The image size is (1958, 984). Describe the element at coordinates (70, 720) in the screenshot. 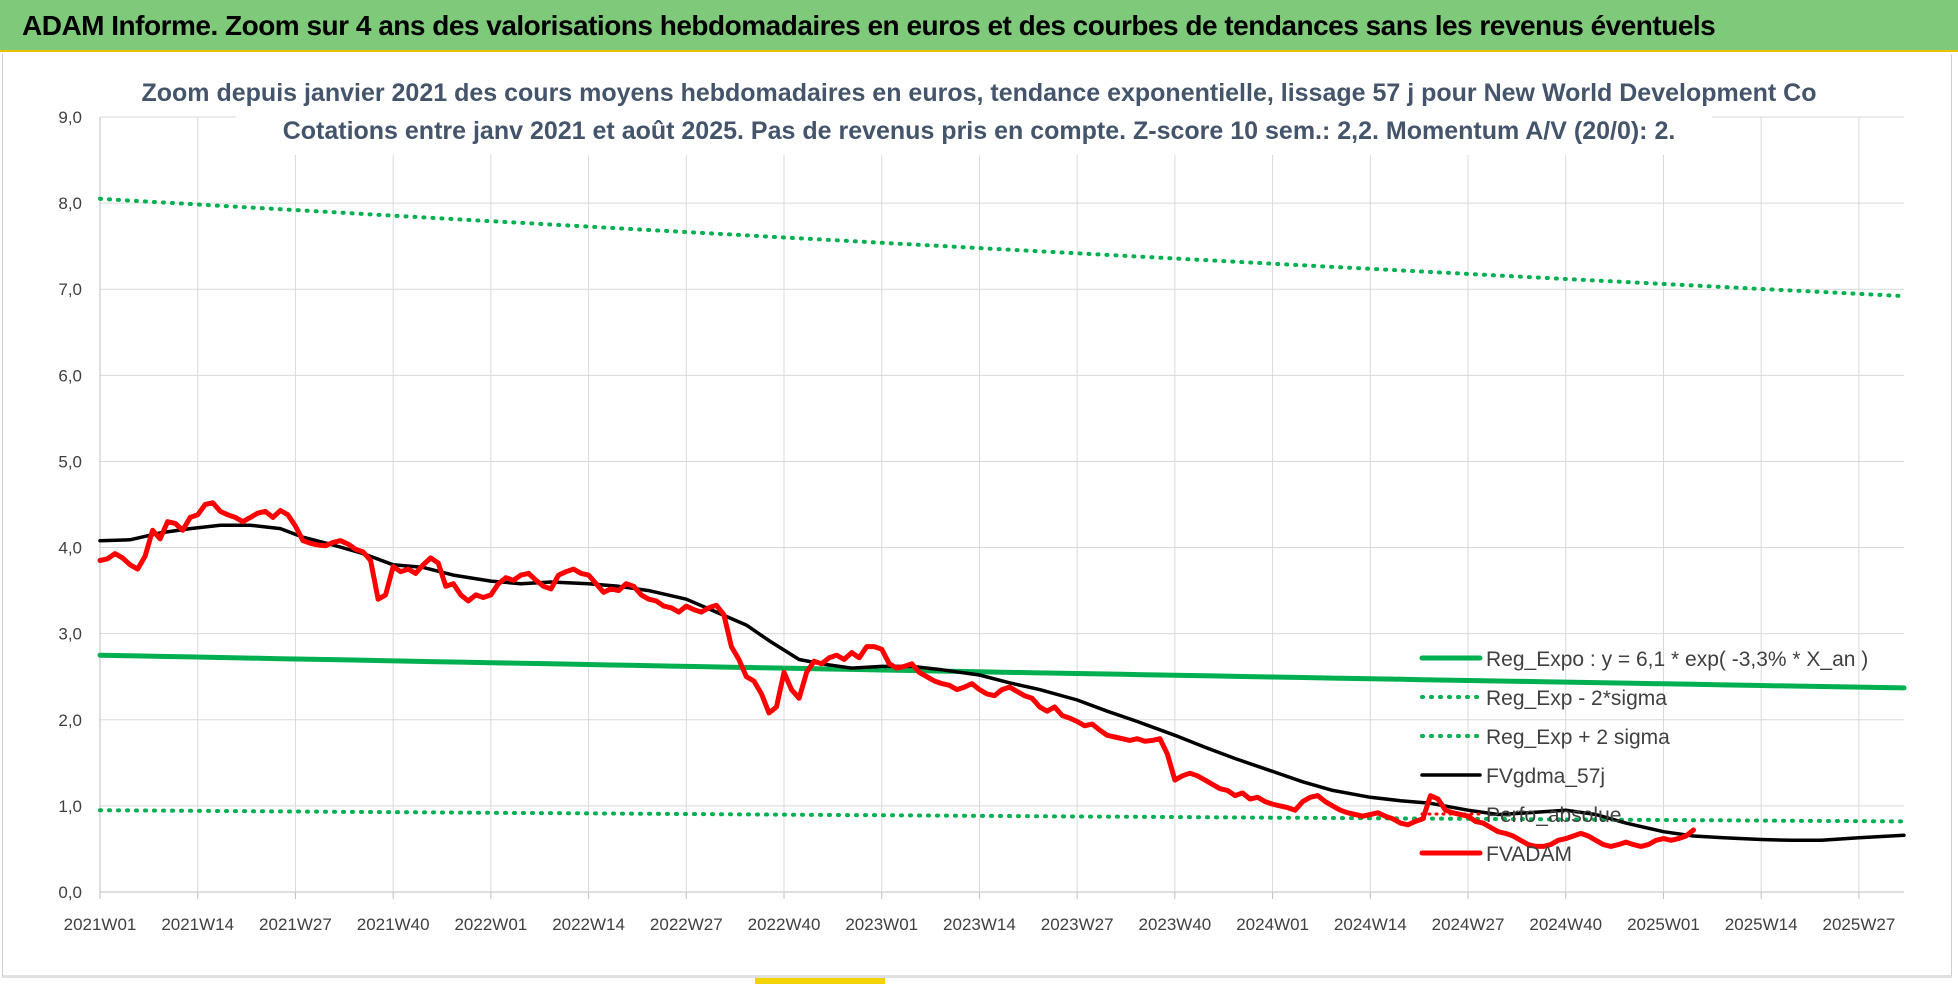

I see `y-tick-label: 2,0` at that location.